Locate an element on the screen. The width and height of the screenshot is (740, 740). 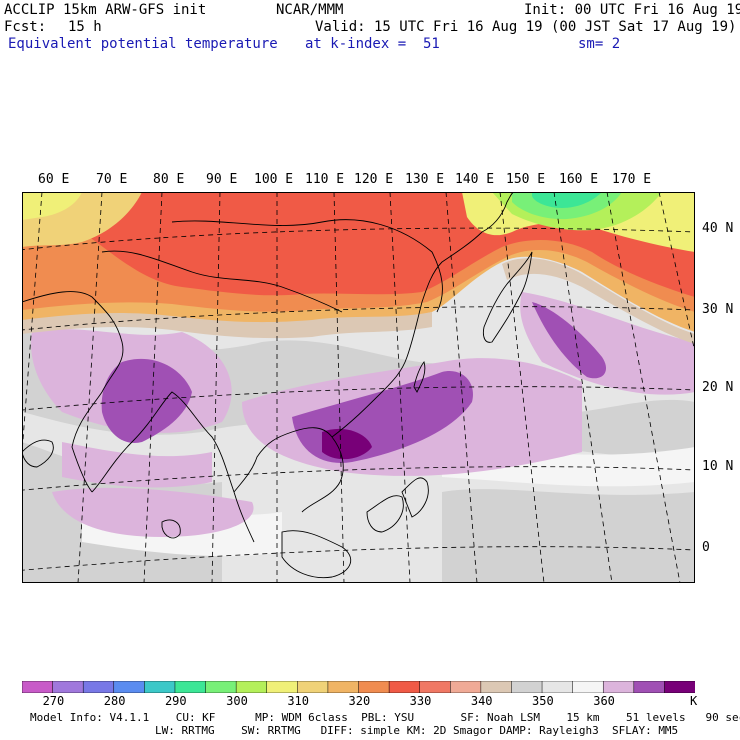
forecast-hour: 15 h is located at coordinates (85, 27).